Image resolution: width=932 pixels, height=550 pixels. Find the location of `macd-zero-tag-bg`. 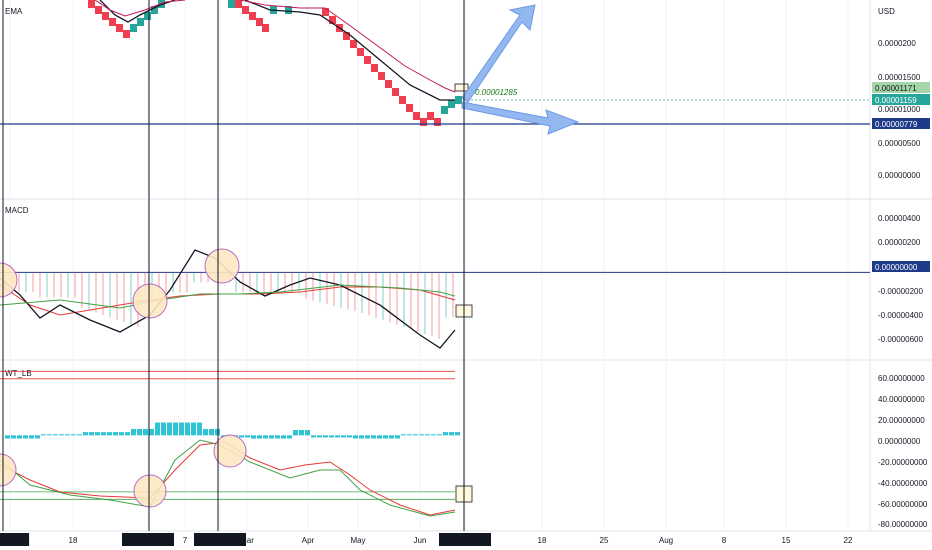

macd-zero-tag-bg is located at coordinates (901, 266).